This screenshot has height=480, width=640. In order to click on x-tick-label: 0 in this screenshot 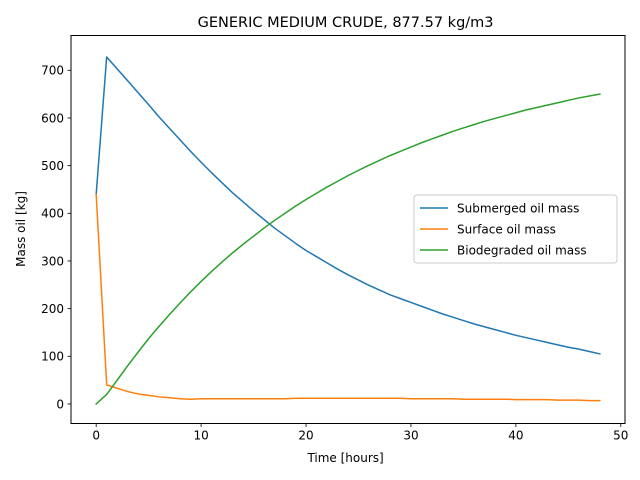, I will do `click(96, 436)`.